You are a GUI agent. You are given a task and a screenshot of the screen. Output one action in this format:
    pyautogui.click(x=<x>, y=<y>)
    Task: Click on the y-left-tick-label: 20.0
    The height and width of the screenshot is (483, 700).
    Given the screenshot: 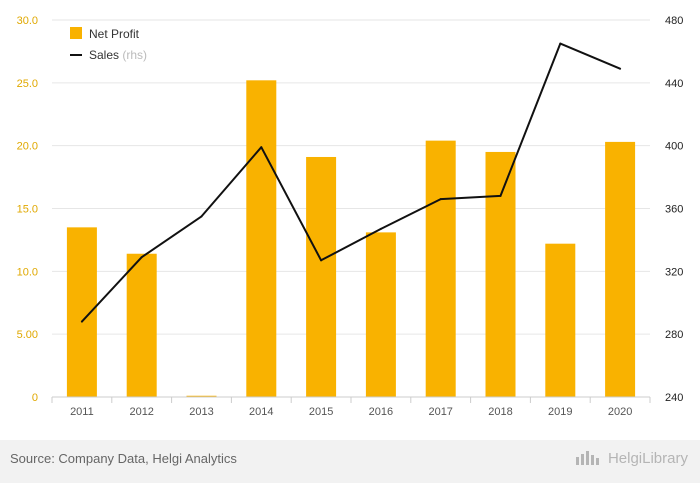 What is the action you would take?
    pyautogui.click(x=27, y=147)
    